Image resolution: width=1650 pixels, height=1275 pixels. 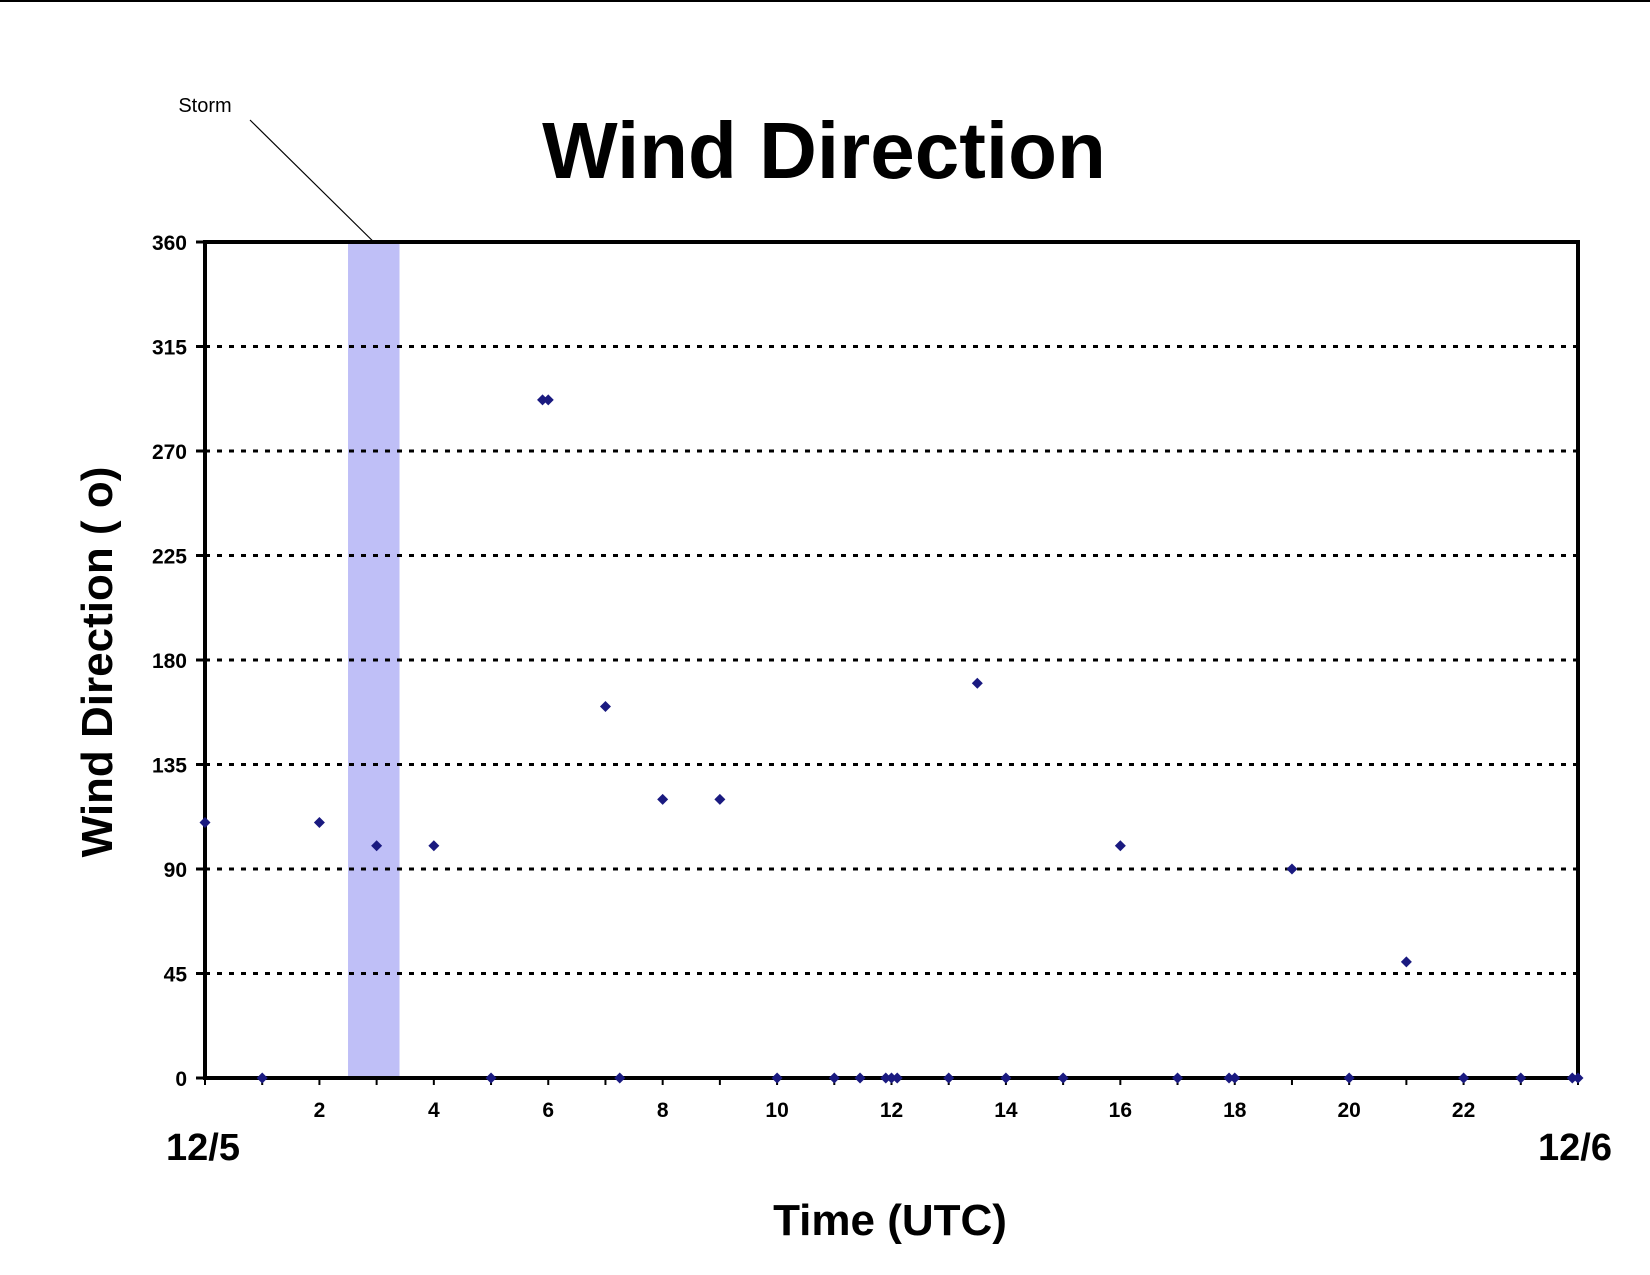 What do you see at coordinates (776, 1110) in the screenshot?
I see `x-tick-label: 10` at bounding box center [776, 1110].